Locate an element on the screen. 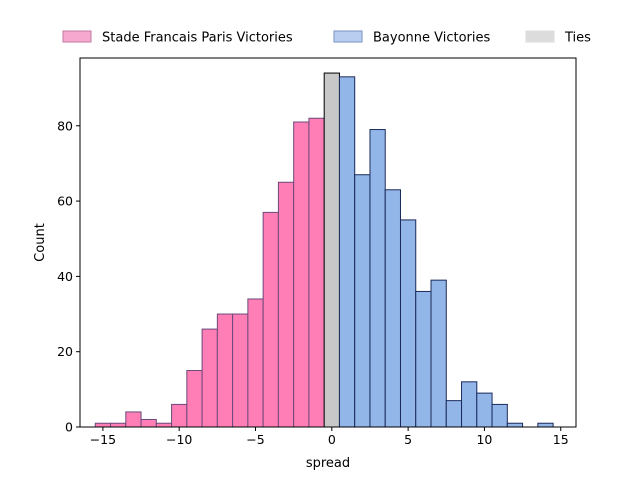 The image size is (640, 480). x-axis: −15 −10 −5 0 5 10 15 is located at coordinates (329, 437).